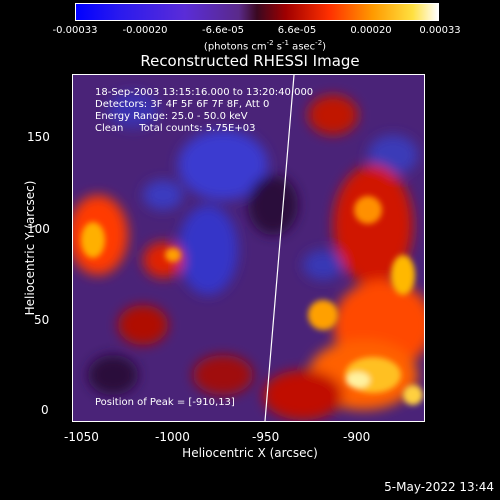 The height and width of the screenshot is (500, 500). What do you see at coordinates (42, 320) in the screenshot?
I see `y-tick-label: 50` at bounding box center [42, 320].